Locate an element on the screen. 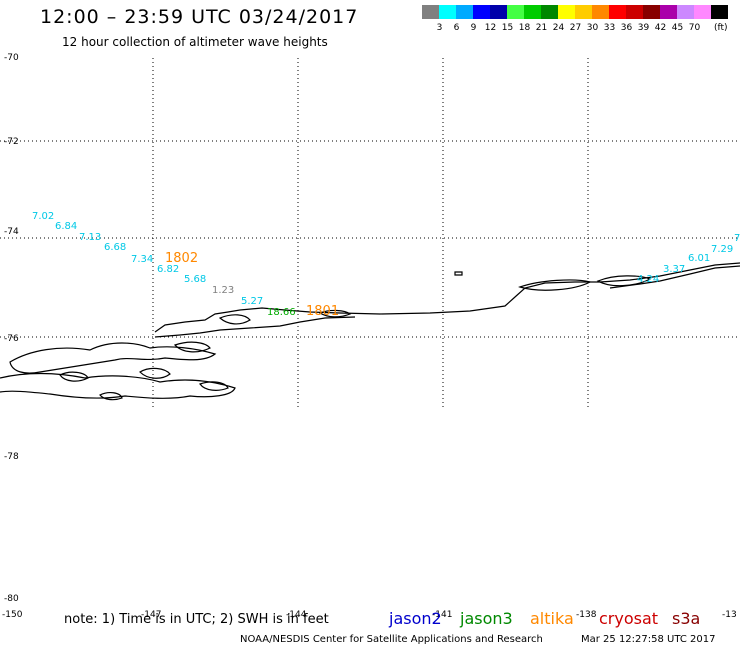 Image resolution: width=740 pixels, height=650 pixels. wave-height-label: 18.66 is located at coordinates (281, 312).